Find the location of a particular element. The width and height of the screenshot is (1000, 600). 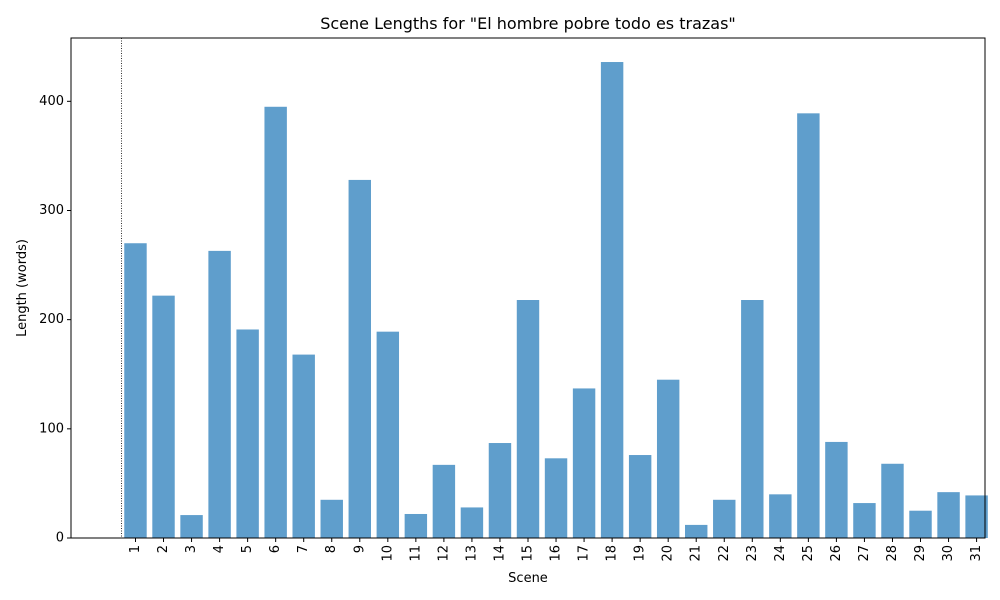

x-tick-label: 23 is located at coordinates (752, 553).